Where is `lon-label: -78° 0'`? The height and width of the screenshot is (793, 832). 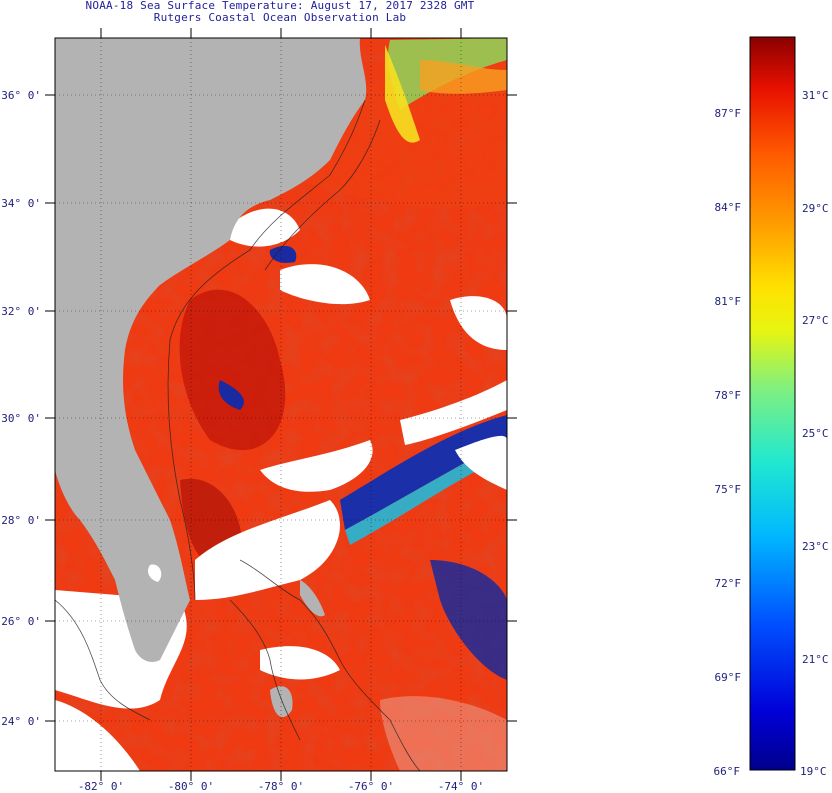 lon-label: -78° 0' is located at coordinates (281, 786).